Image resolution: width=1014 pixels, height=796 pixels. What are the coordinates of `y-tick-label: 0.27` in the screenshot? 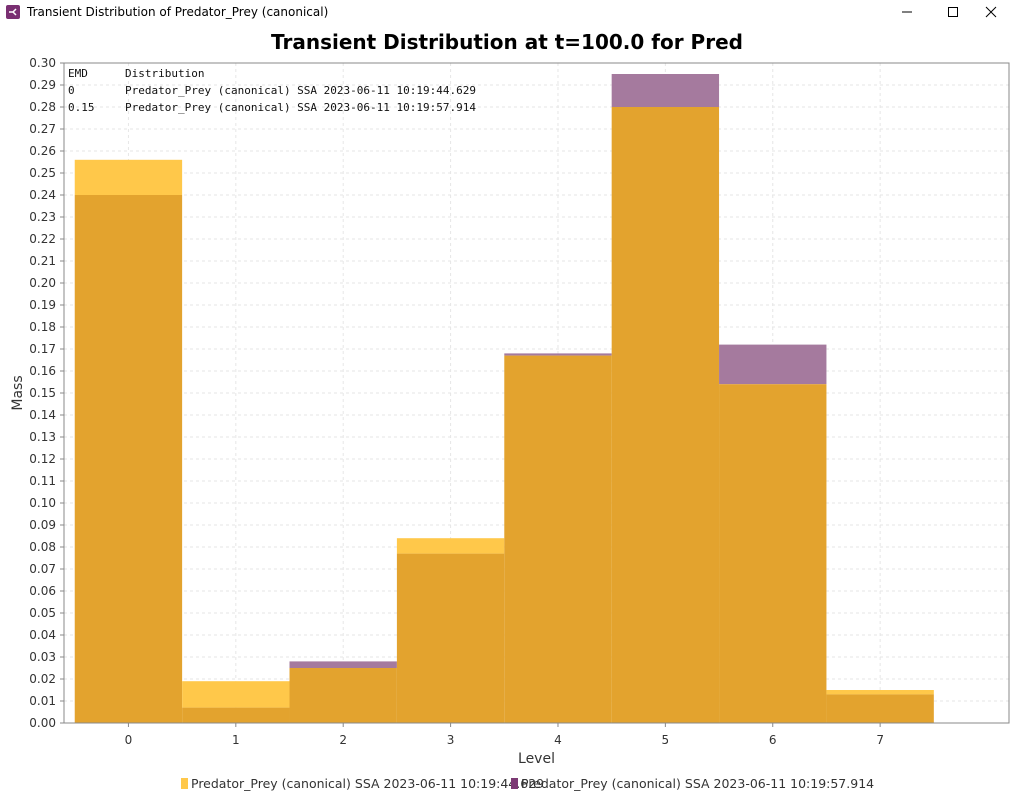 It's located at (42, 129).